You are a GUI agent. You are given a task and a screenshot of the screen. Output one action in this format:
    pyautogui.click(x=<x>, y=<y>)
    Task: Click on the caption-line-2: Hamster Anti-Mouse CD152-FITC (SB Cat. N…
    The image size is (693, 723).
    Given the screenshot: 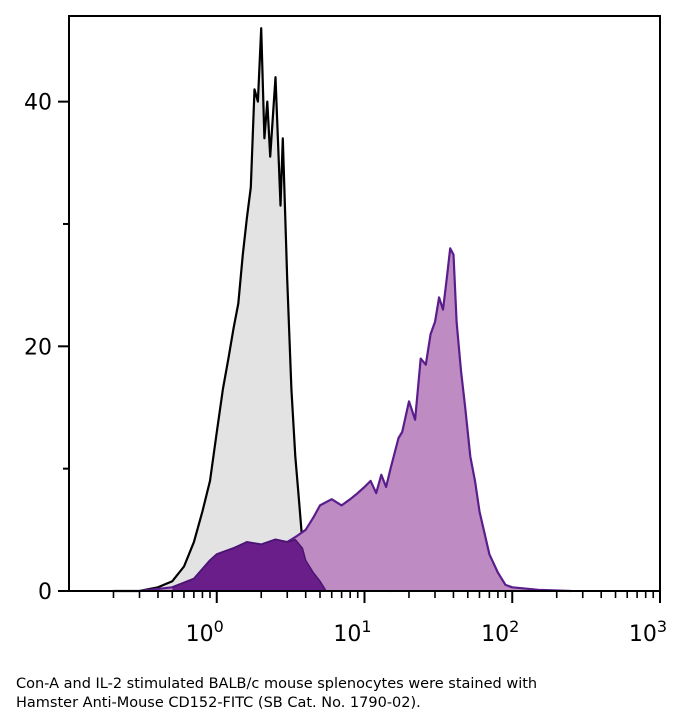 What is the action you would take?
    pyautogui.click(x=218, y=703)
    